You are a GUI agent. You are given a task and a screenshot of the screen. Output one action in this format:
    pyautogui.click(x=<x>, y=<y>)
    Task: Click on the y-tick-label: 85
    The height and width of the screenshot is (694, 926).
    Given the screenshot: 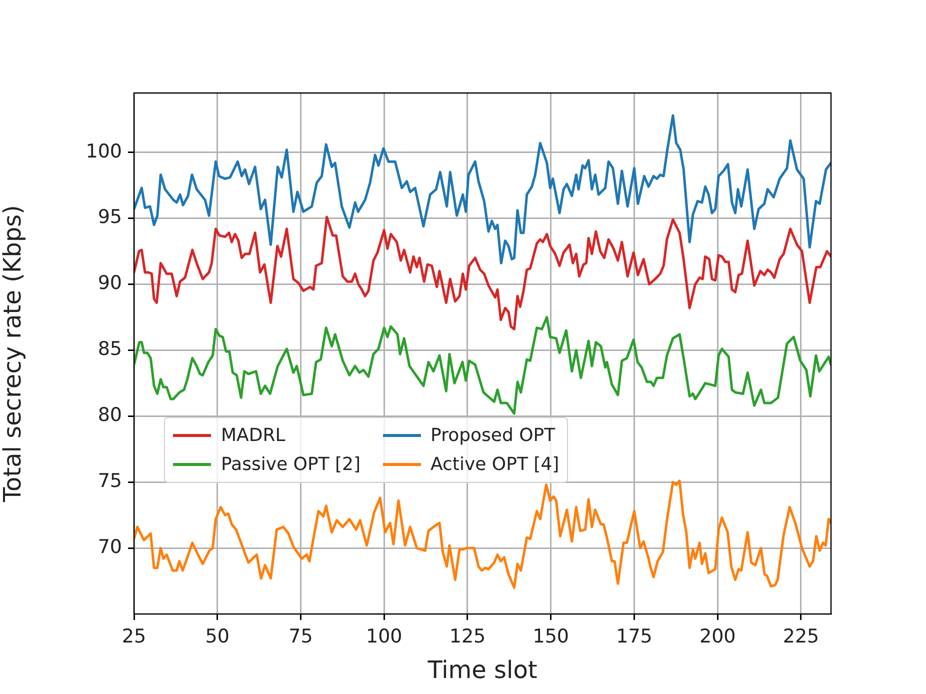 What is the action you would take?
    pyautogui.click(x=110, y=349)
    